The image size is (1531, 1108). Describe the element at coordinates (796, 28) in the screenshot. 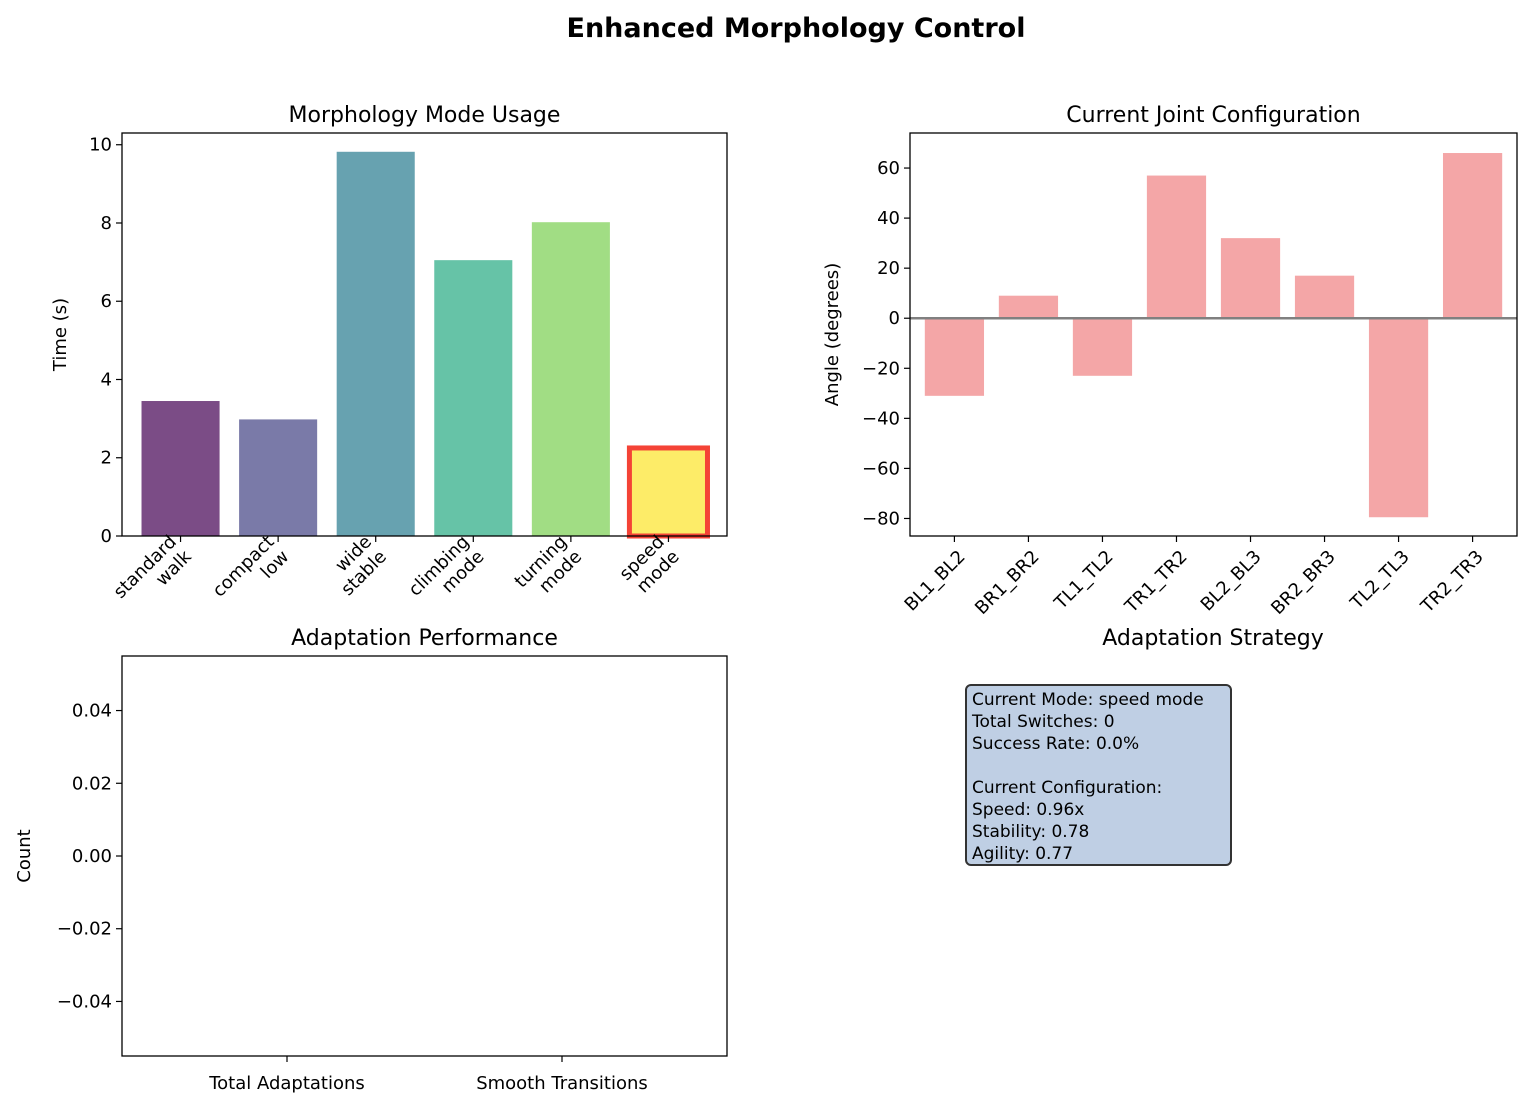

I see `figure-title: Enhanced Morphology Control` at that location.